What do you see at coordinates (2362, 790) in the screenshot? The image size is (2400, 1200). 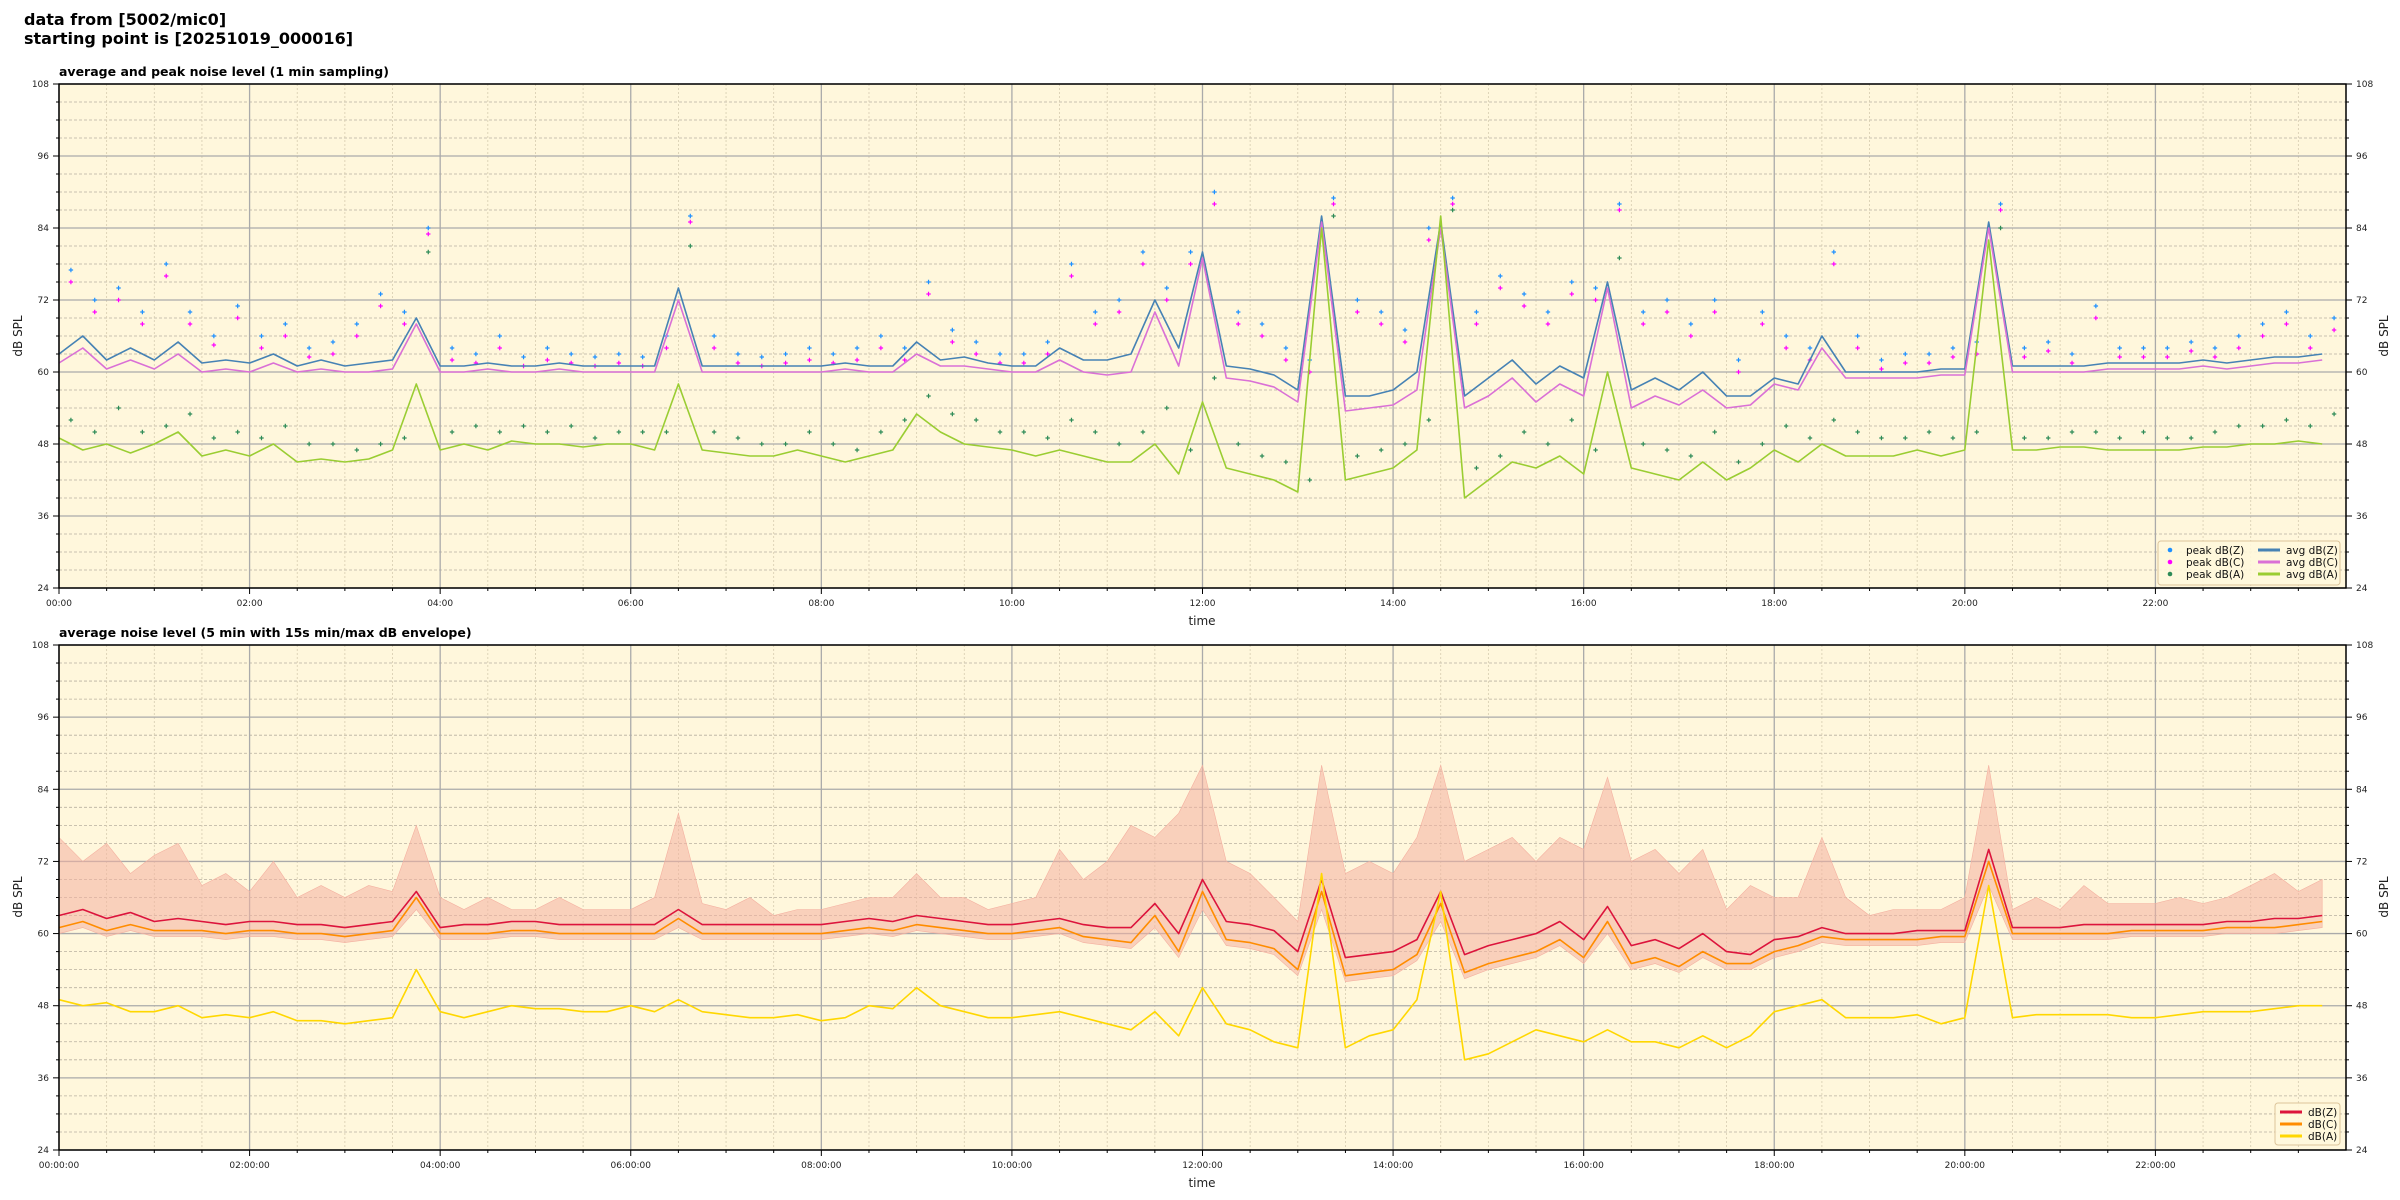 I see `y-tick-label-right: 84` at bounding box center [2362, 790].